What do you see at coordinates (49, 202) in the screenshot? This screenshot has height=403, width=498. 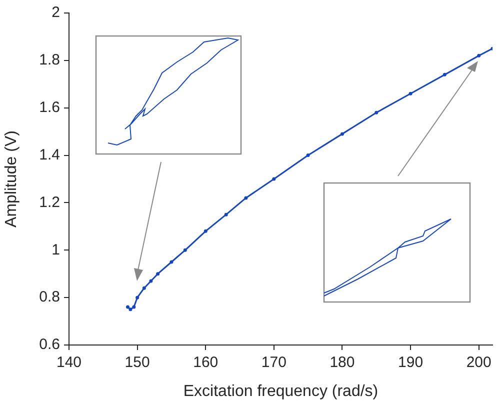 I see `y-tick-label: 1.2` at bounding box center [49, 202].